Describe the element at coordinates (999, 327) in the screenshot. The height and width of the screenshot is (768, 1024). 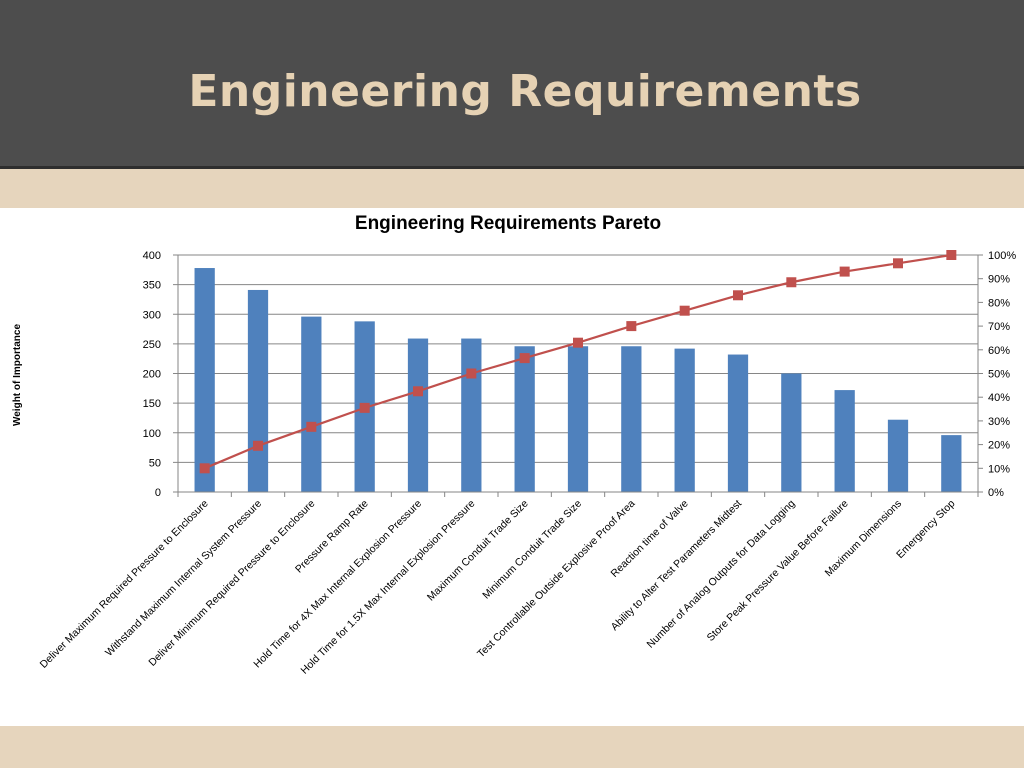
I see `y2-tick-label: 70%` at that location.